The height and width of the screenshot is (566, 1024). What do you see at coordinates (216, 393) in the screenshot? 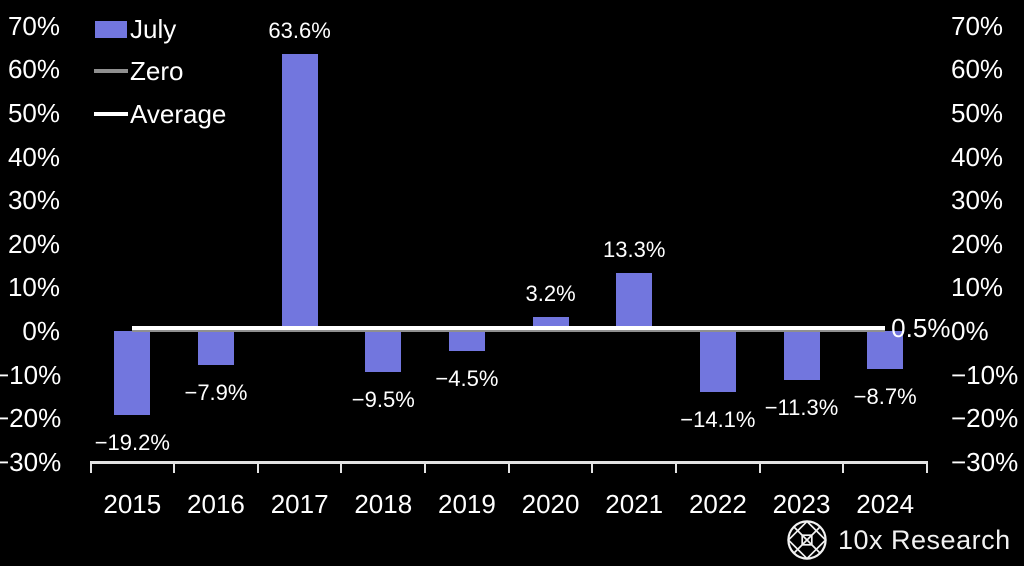
I see `value-label-2016: −7.9%` at bounding box center [216, 393].